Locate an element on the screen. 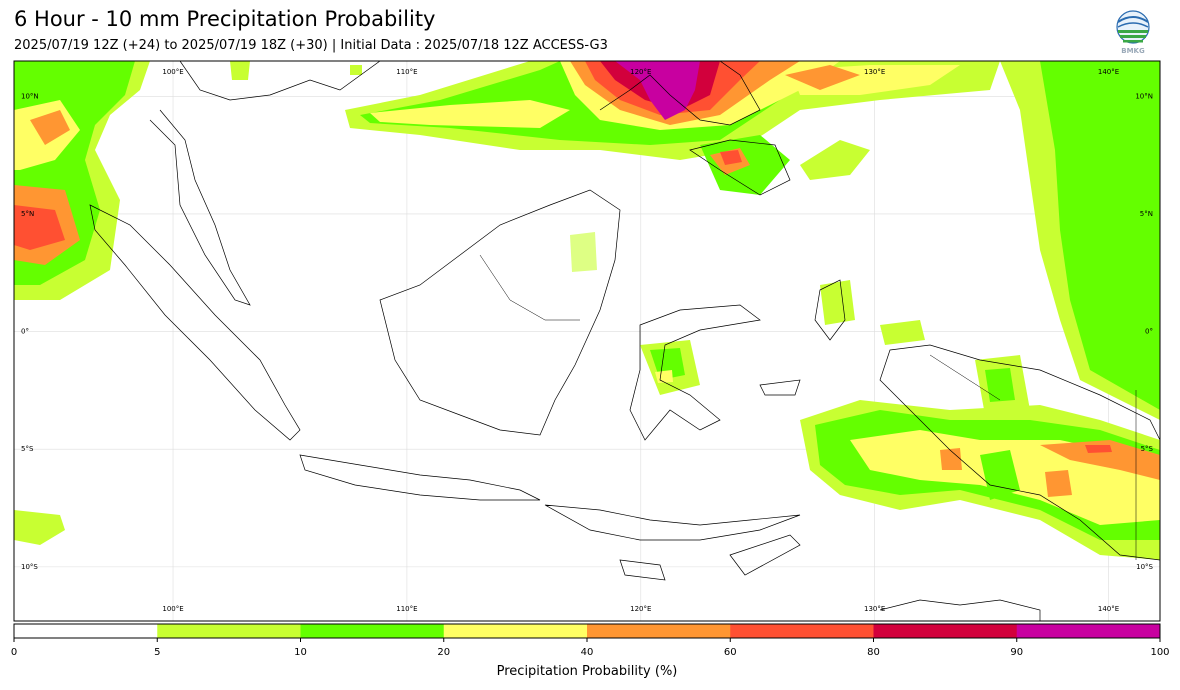  logo-text: BMKG is located at coordinates (1133, 51).